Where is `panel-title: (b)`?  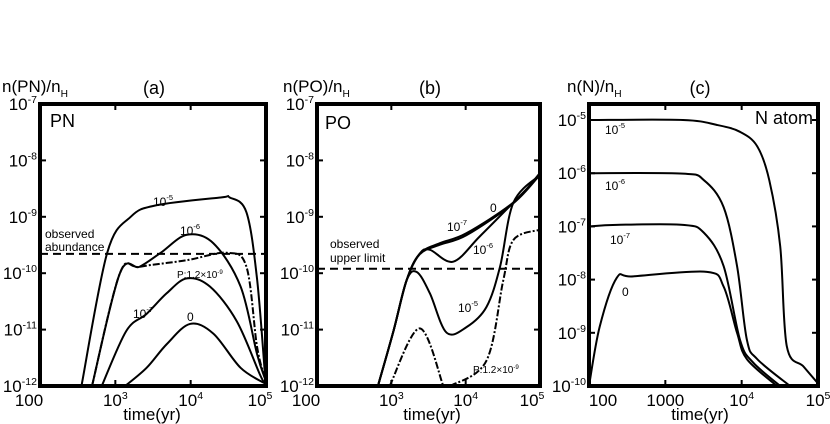
panel-title: (b) is located at coordinates (430, 88).